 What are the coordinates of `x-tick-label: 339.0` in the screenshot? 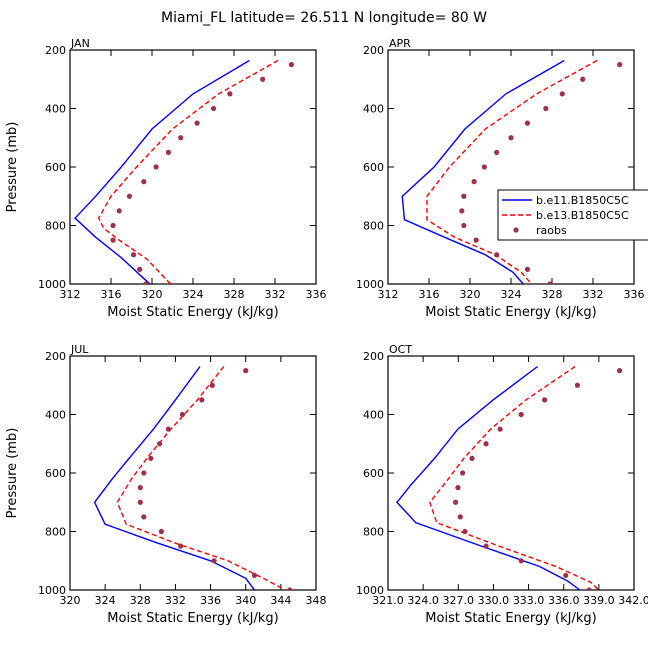 It's located at (599, 600).